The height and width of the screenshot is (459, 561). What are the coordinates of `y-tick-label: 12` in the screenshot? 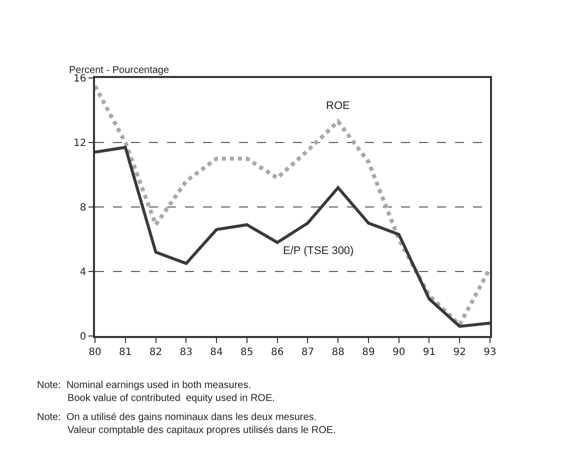 It's located at (80, 143).